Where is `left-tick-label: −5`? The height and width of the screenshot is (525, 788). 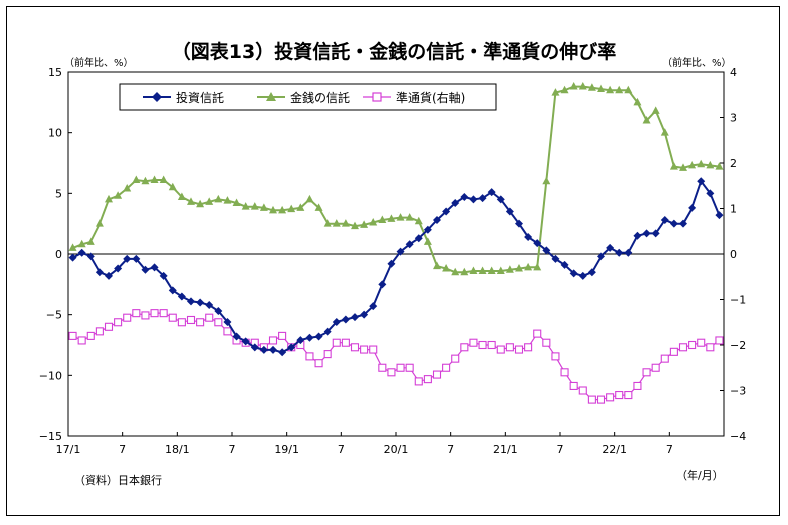 left-tick-label: −5 is located at coordinates (54, 315).